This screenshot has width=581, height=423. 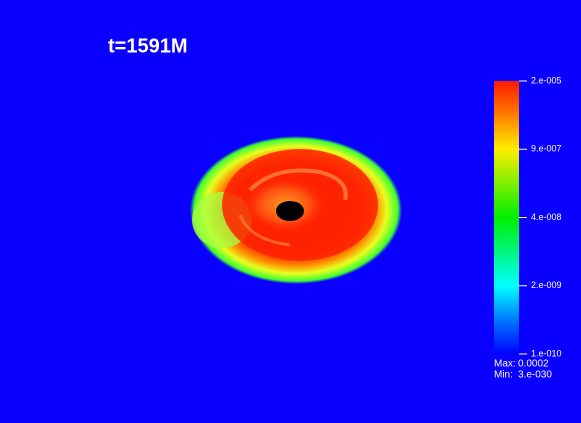 I want to click on min-label: Min:, so click(x=503, y=375).